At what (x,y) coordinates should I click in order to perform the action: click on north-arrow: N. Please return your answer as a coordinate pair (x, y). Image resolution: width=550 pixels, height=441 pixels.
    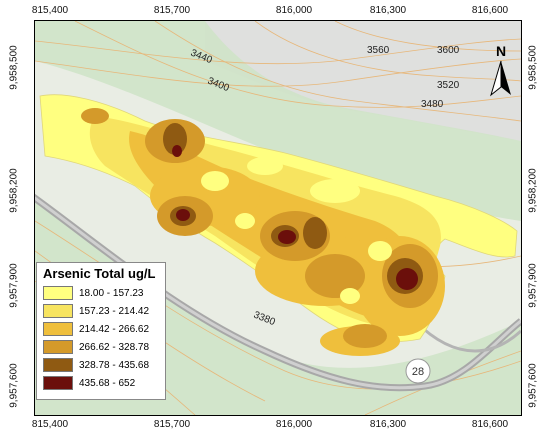
    Looking at the image, I should click on (500, 70).